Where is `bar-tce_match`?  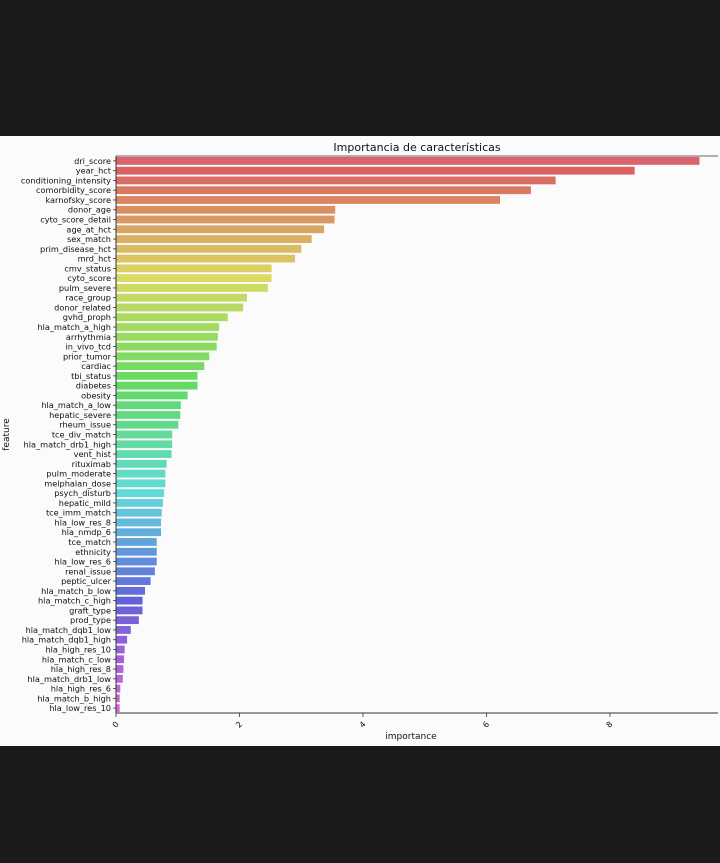
bar-tce_match is located at coordinates (136, 542).